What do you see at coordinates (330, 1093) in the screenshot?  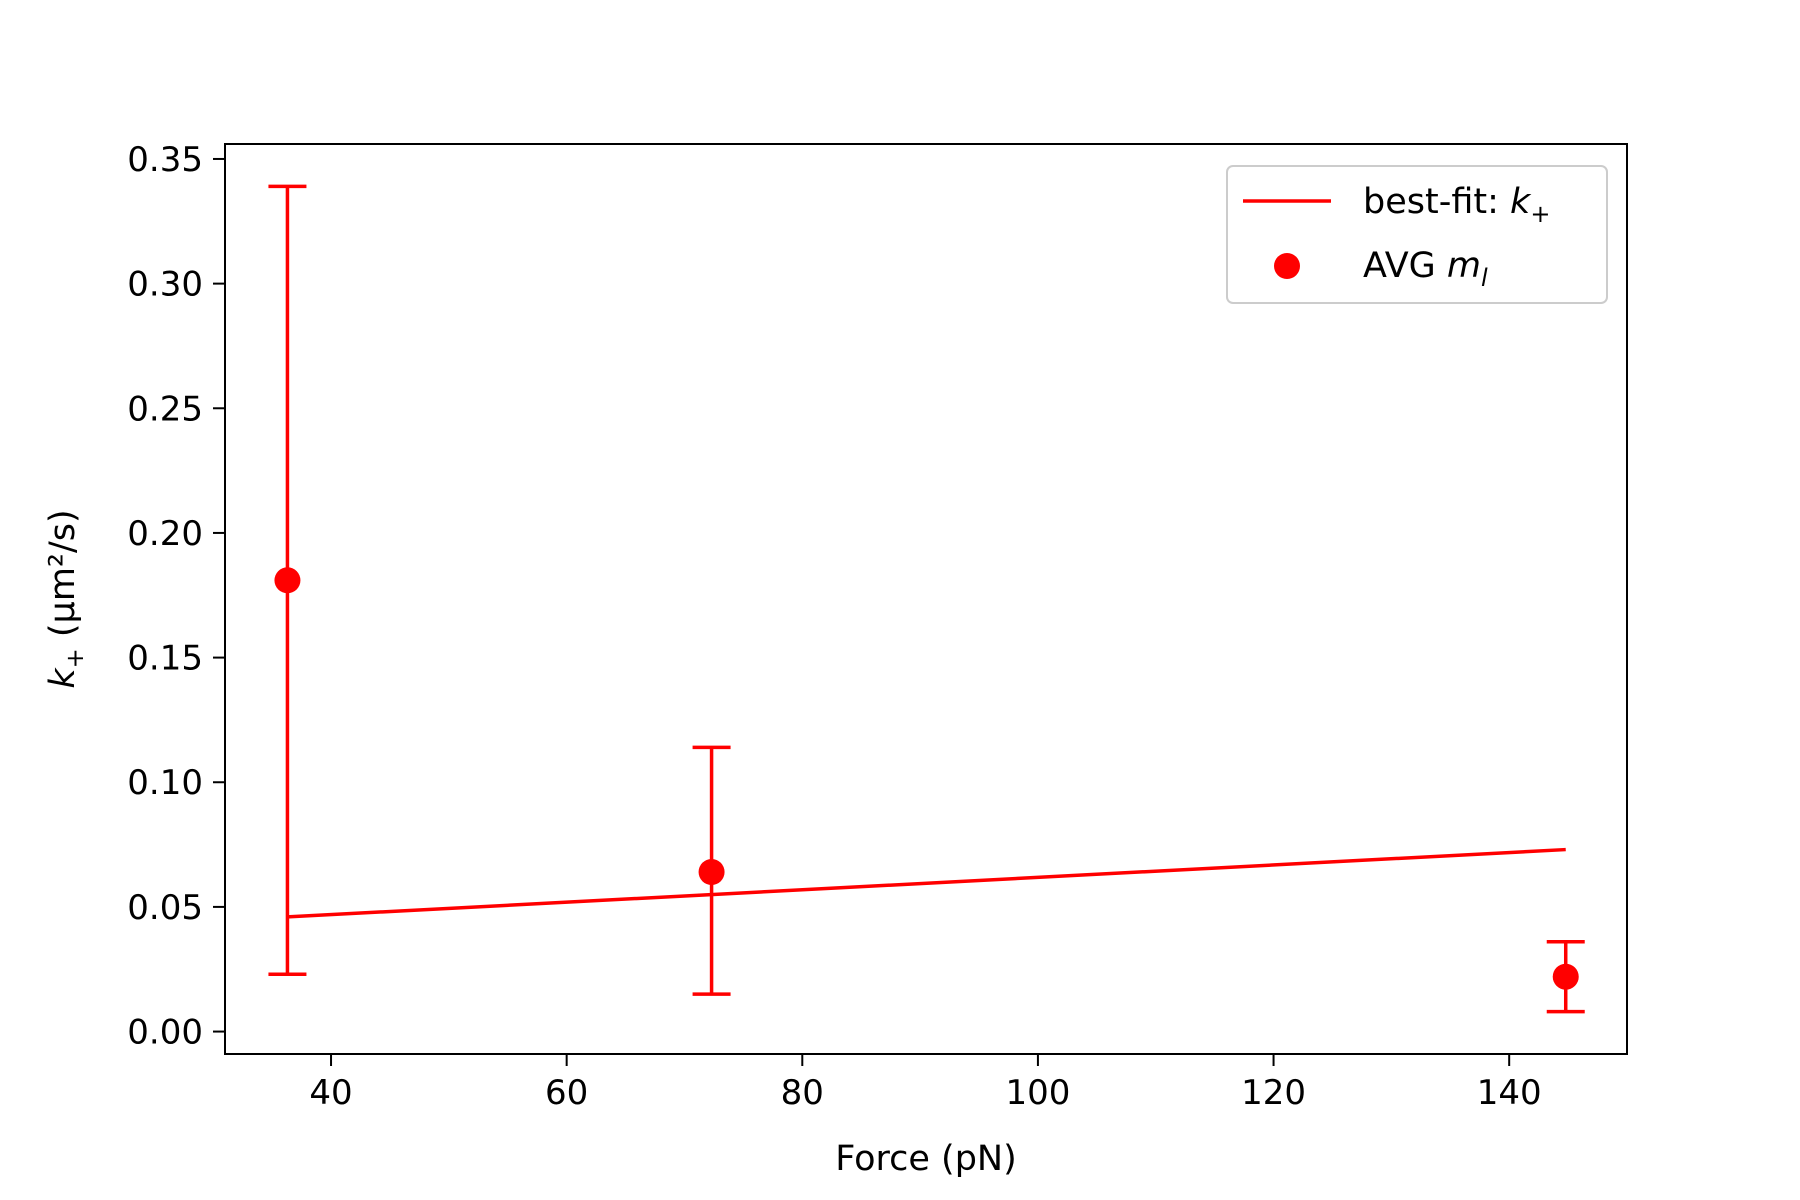 I see `x-tick-label: 40` at bounding box center [330, 1093].